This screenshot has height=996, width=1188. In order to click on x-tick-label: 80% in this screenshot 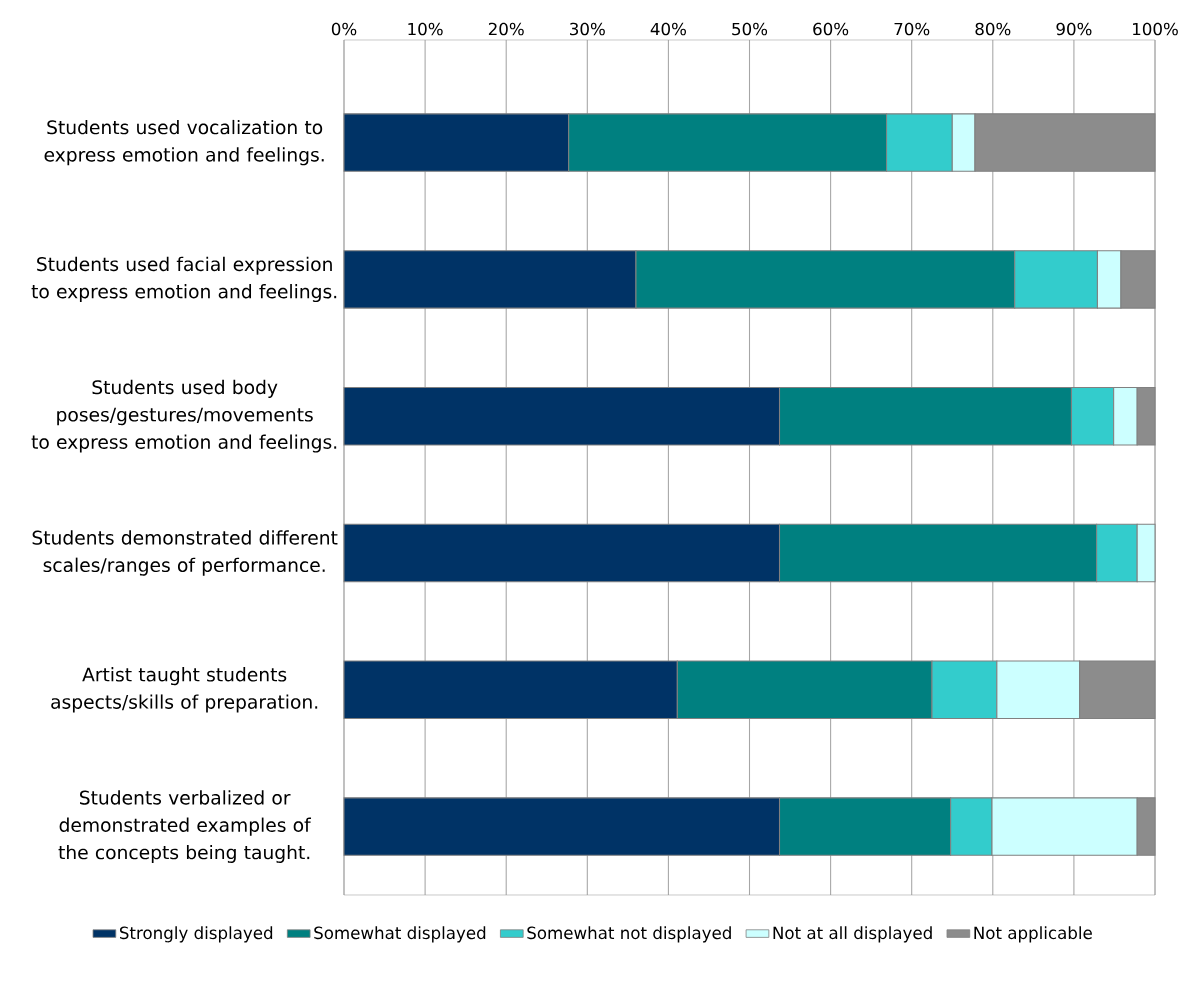, I will do `click(993, 29)`.